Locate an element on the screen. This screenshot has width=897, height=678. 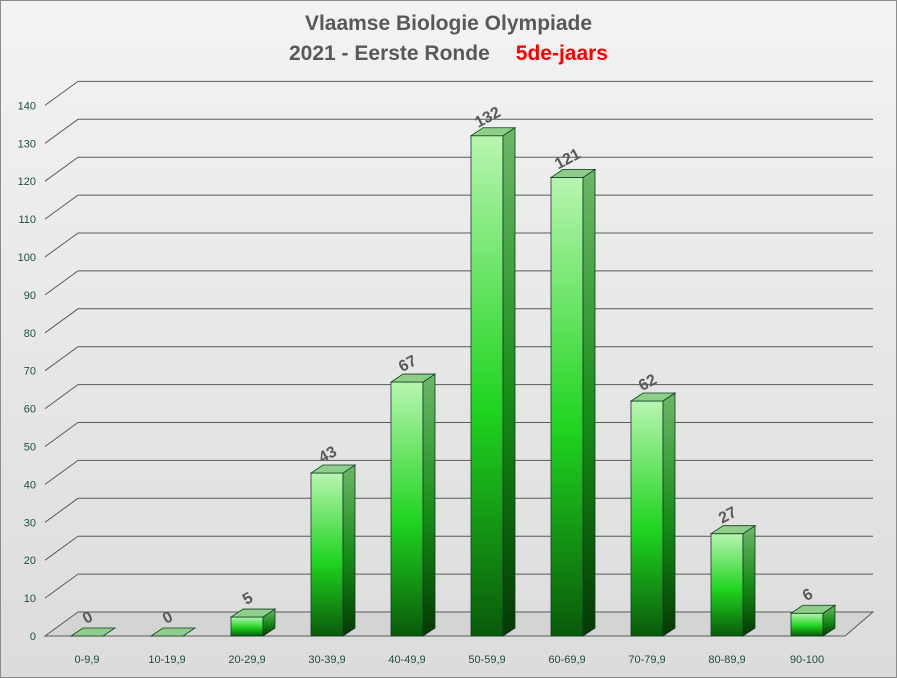
data-label: 43 is located at coordinates (328, 454).